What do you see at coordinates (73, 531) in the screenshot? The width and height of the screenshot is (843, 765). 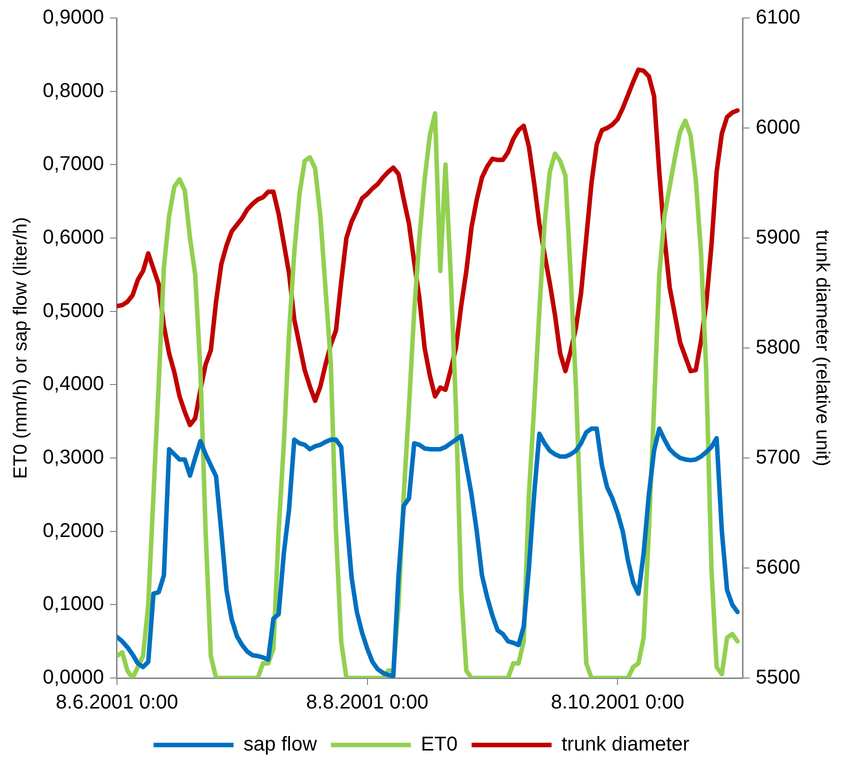 I see `y-tick-label: 0,2000` at bounding box center [73, 531].